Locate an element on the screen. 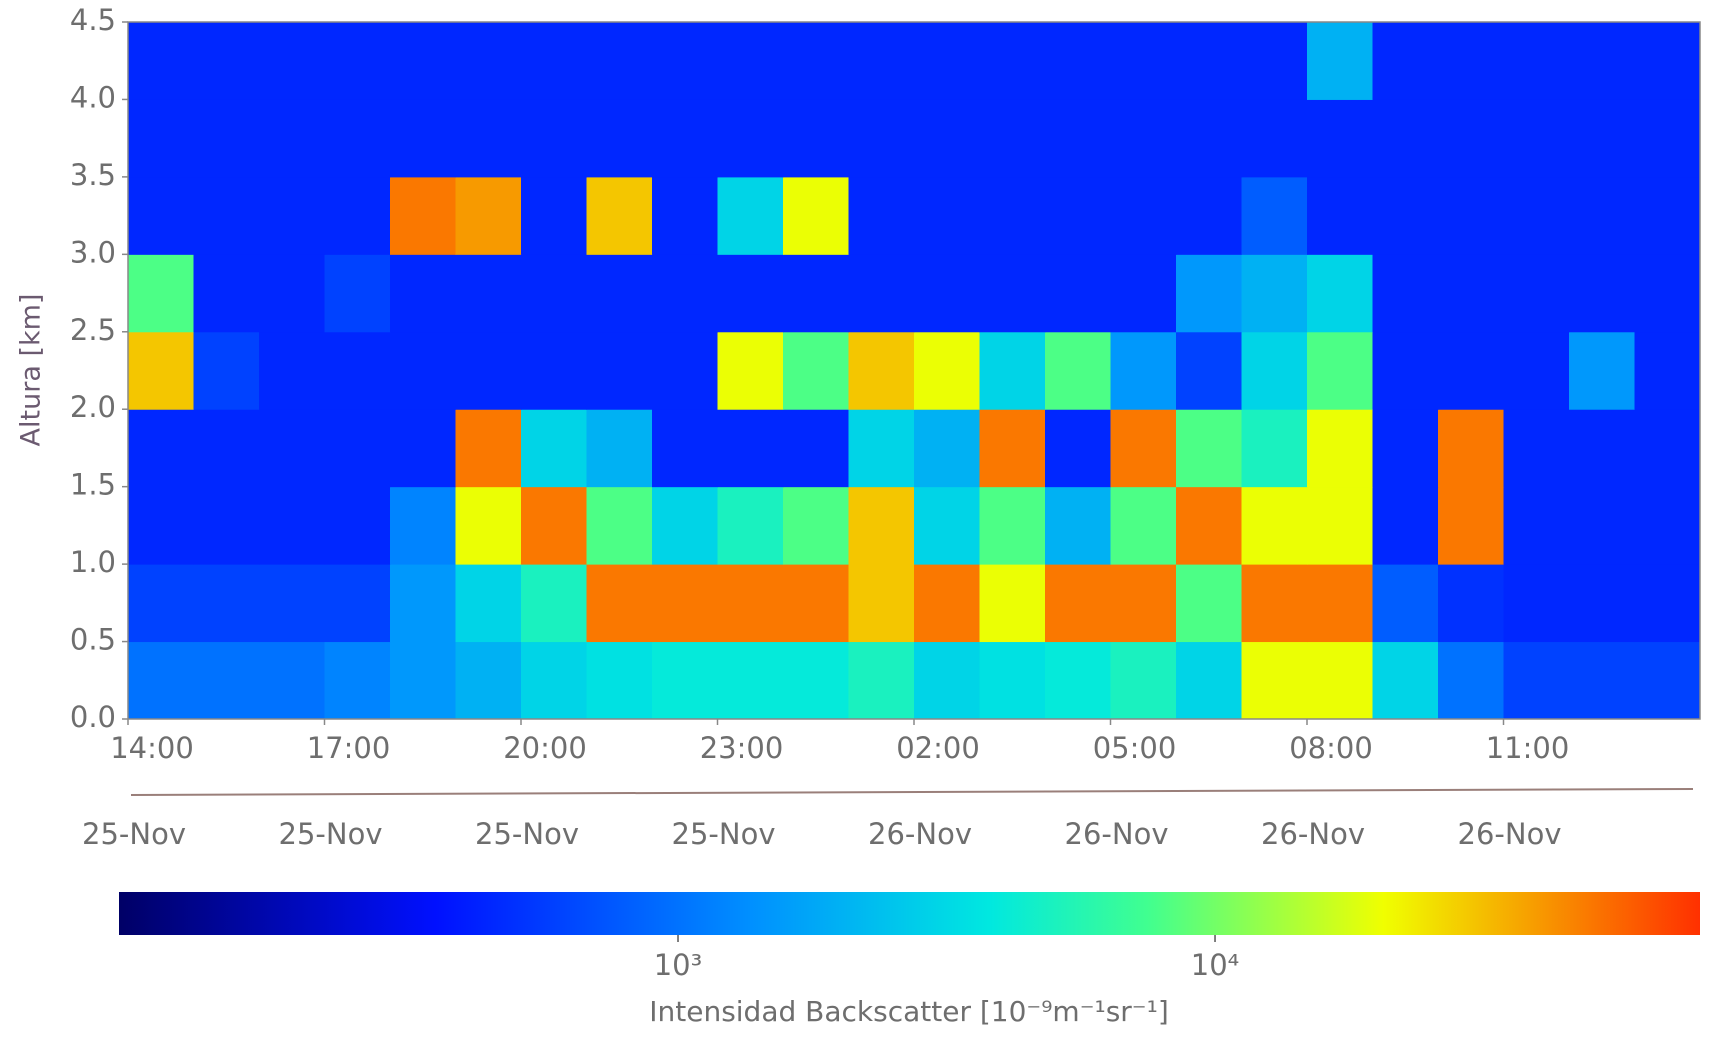 The image size is (1713, 1045). colorbar-tick-label: 10³ is located at coordinates (678, 965).